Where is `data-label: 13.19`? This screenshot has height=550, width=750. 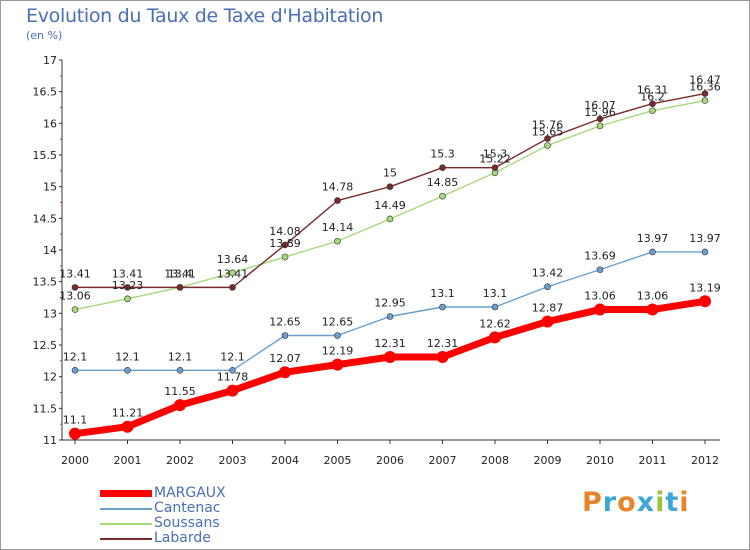
data-label: 13.19 is located at coordinates (705, 287).